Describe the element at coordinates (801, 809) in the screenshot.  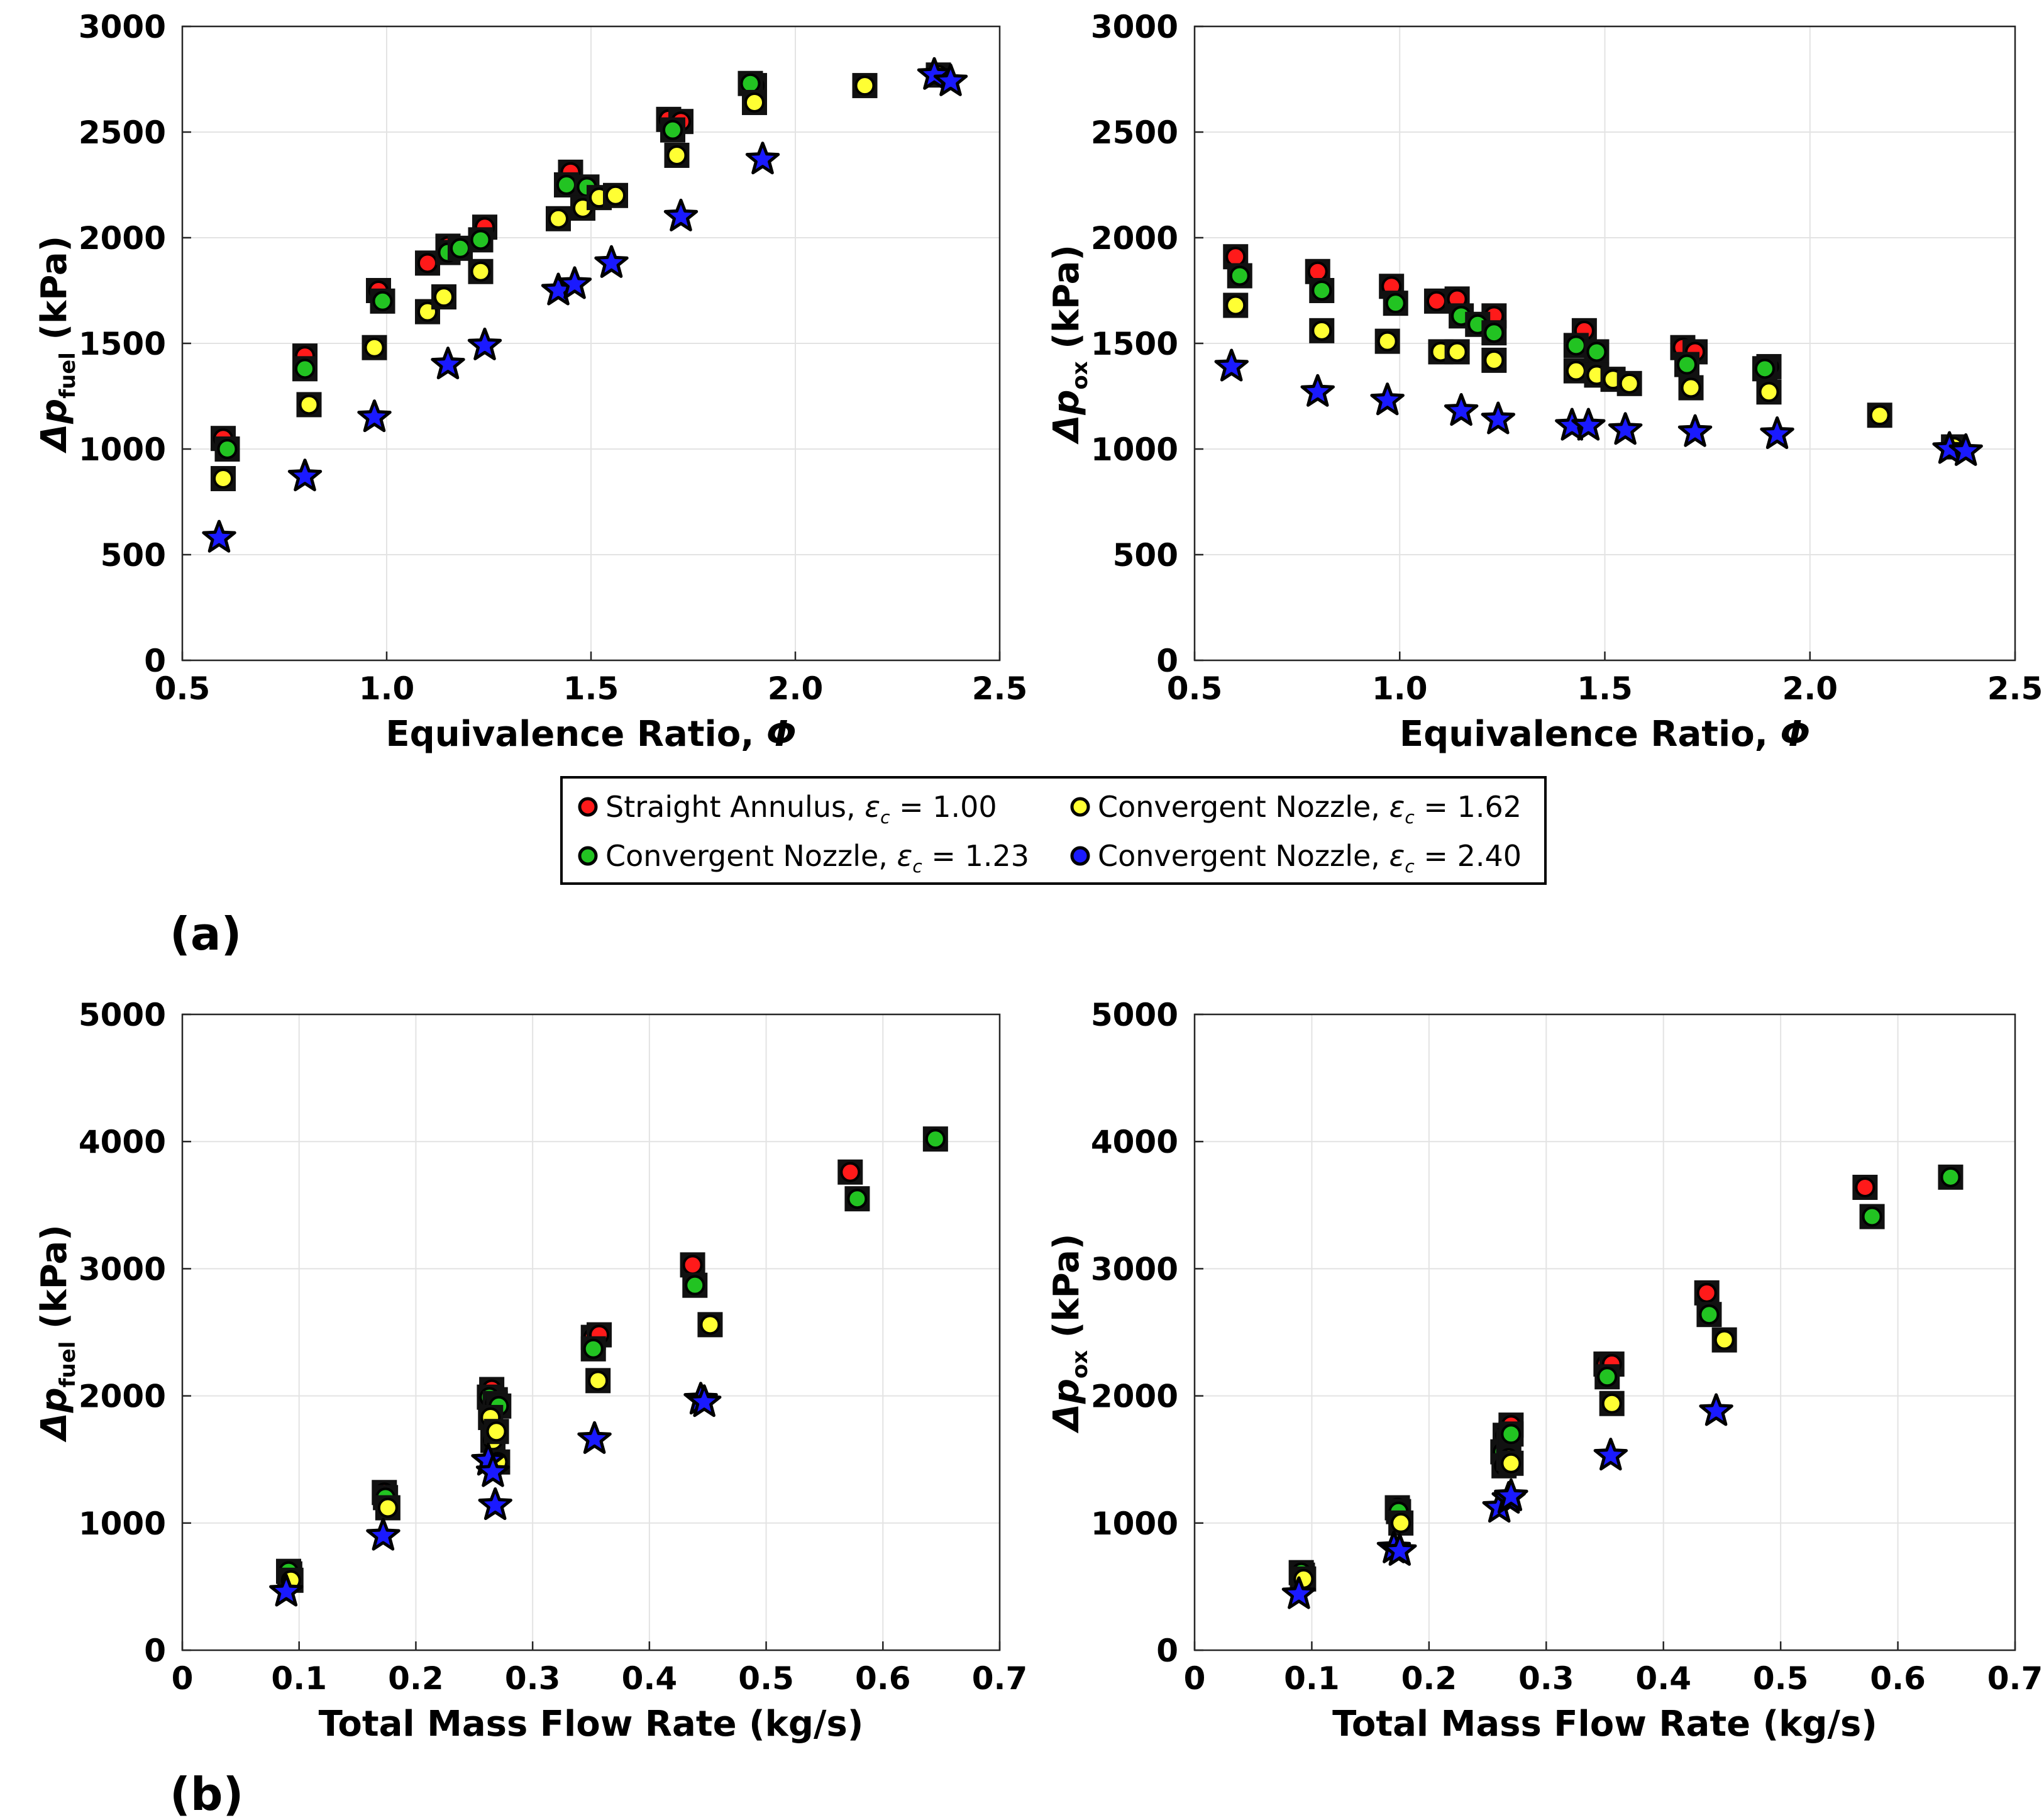
I see `legend-text-straight: Straight Annulus, εc = 1.00` at that location.